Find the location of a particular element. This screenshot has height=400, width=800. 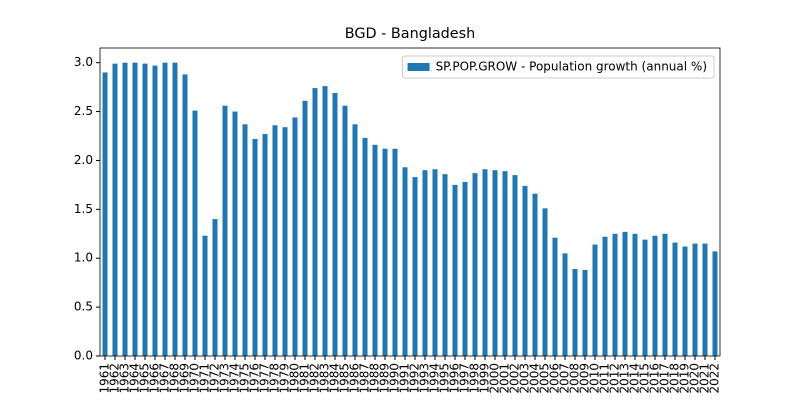

x-tick-label: 1979 is located at coordinates (285, 378).